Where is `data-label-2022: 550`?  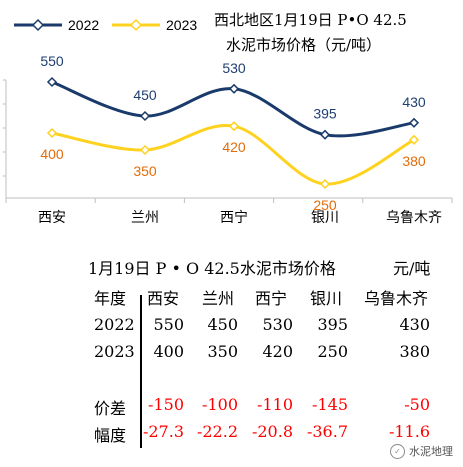
data-label-2022: 550 is located at coordinates (52, 61).